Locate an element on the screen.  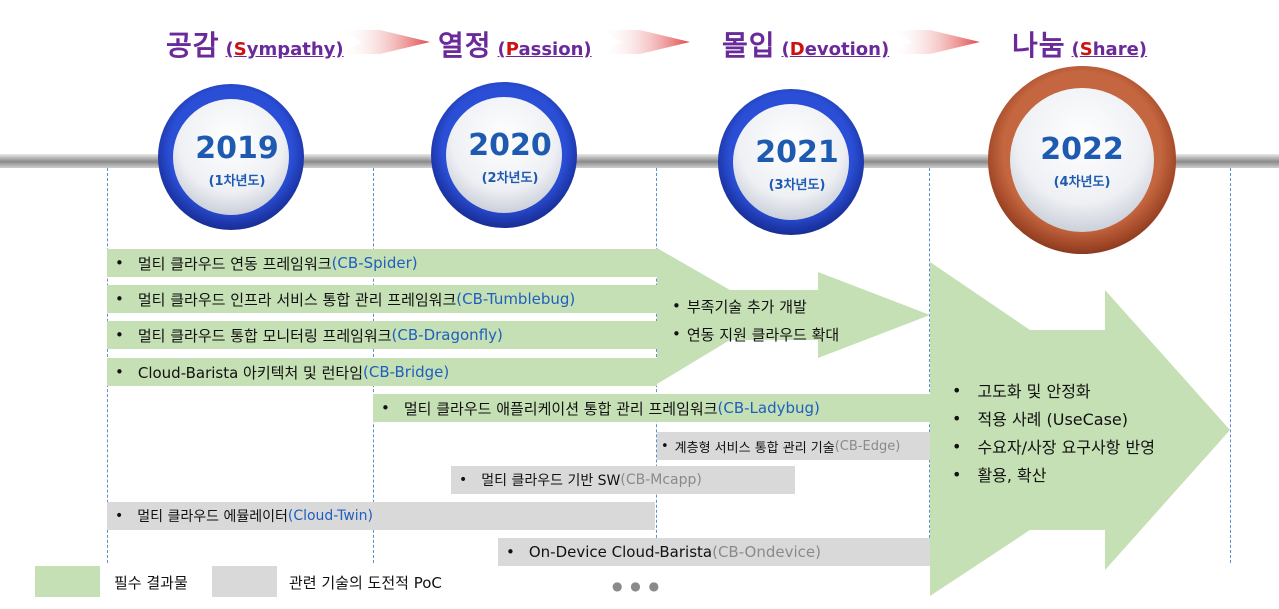
year-number: 2022 is located at coordinates (1082, 149).